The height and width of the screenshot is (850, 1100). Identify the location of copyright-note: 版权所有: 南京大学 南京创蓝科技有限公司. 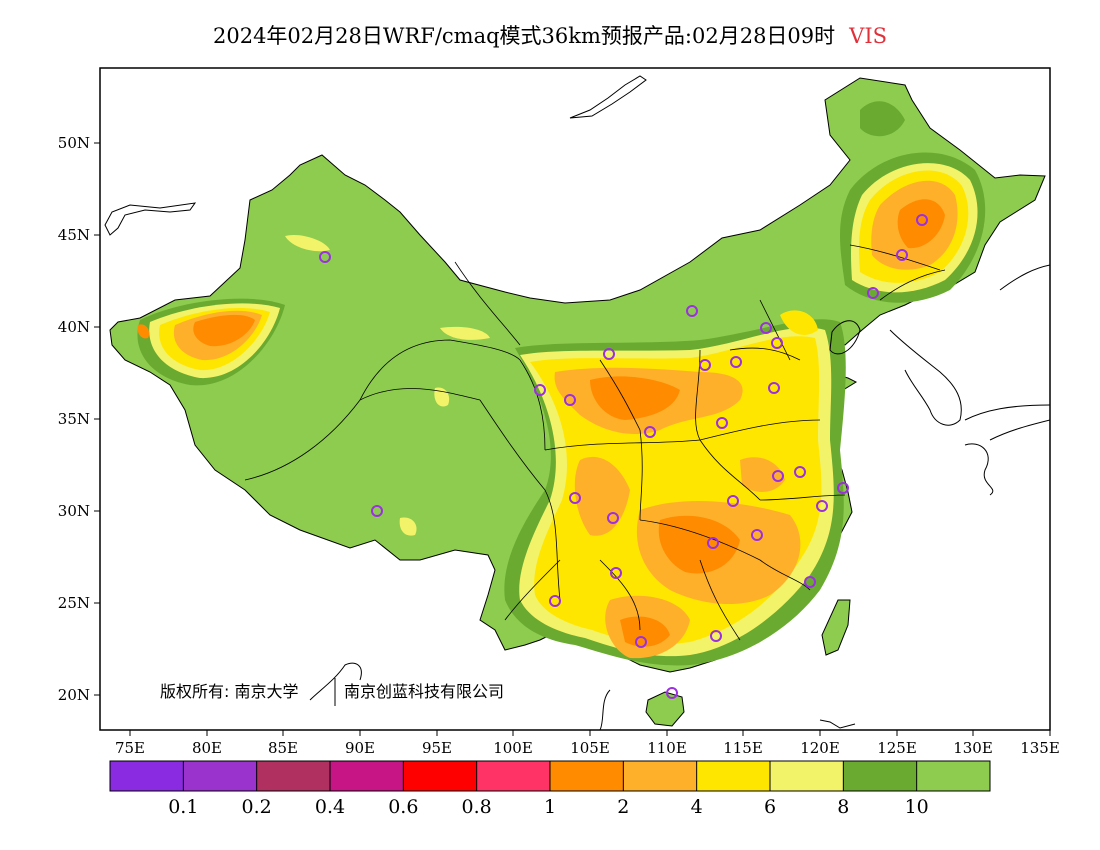
(332, 692).